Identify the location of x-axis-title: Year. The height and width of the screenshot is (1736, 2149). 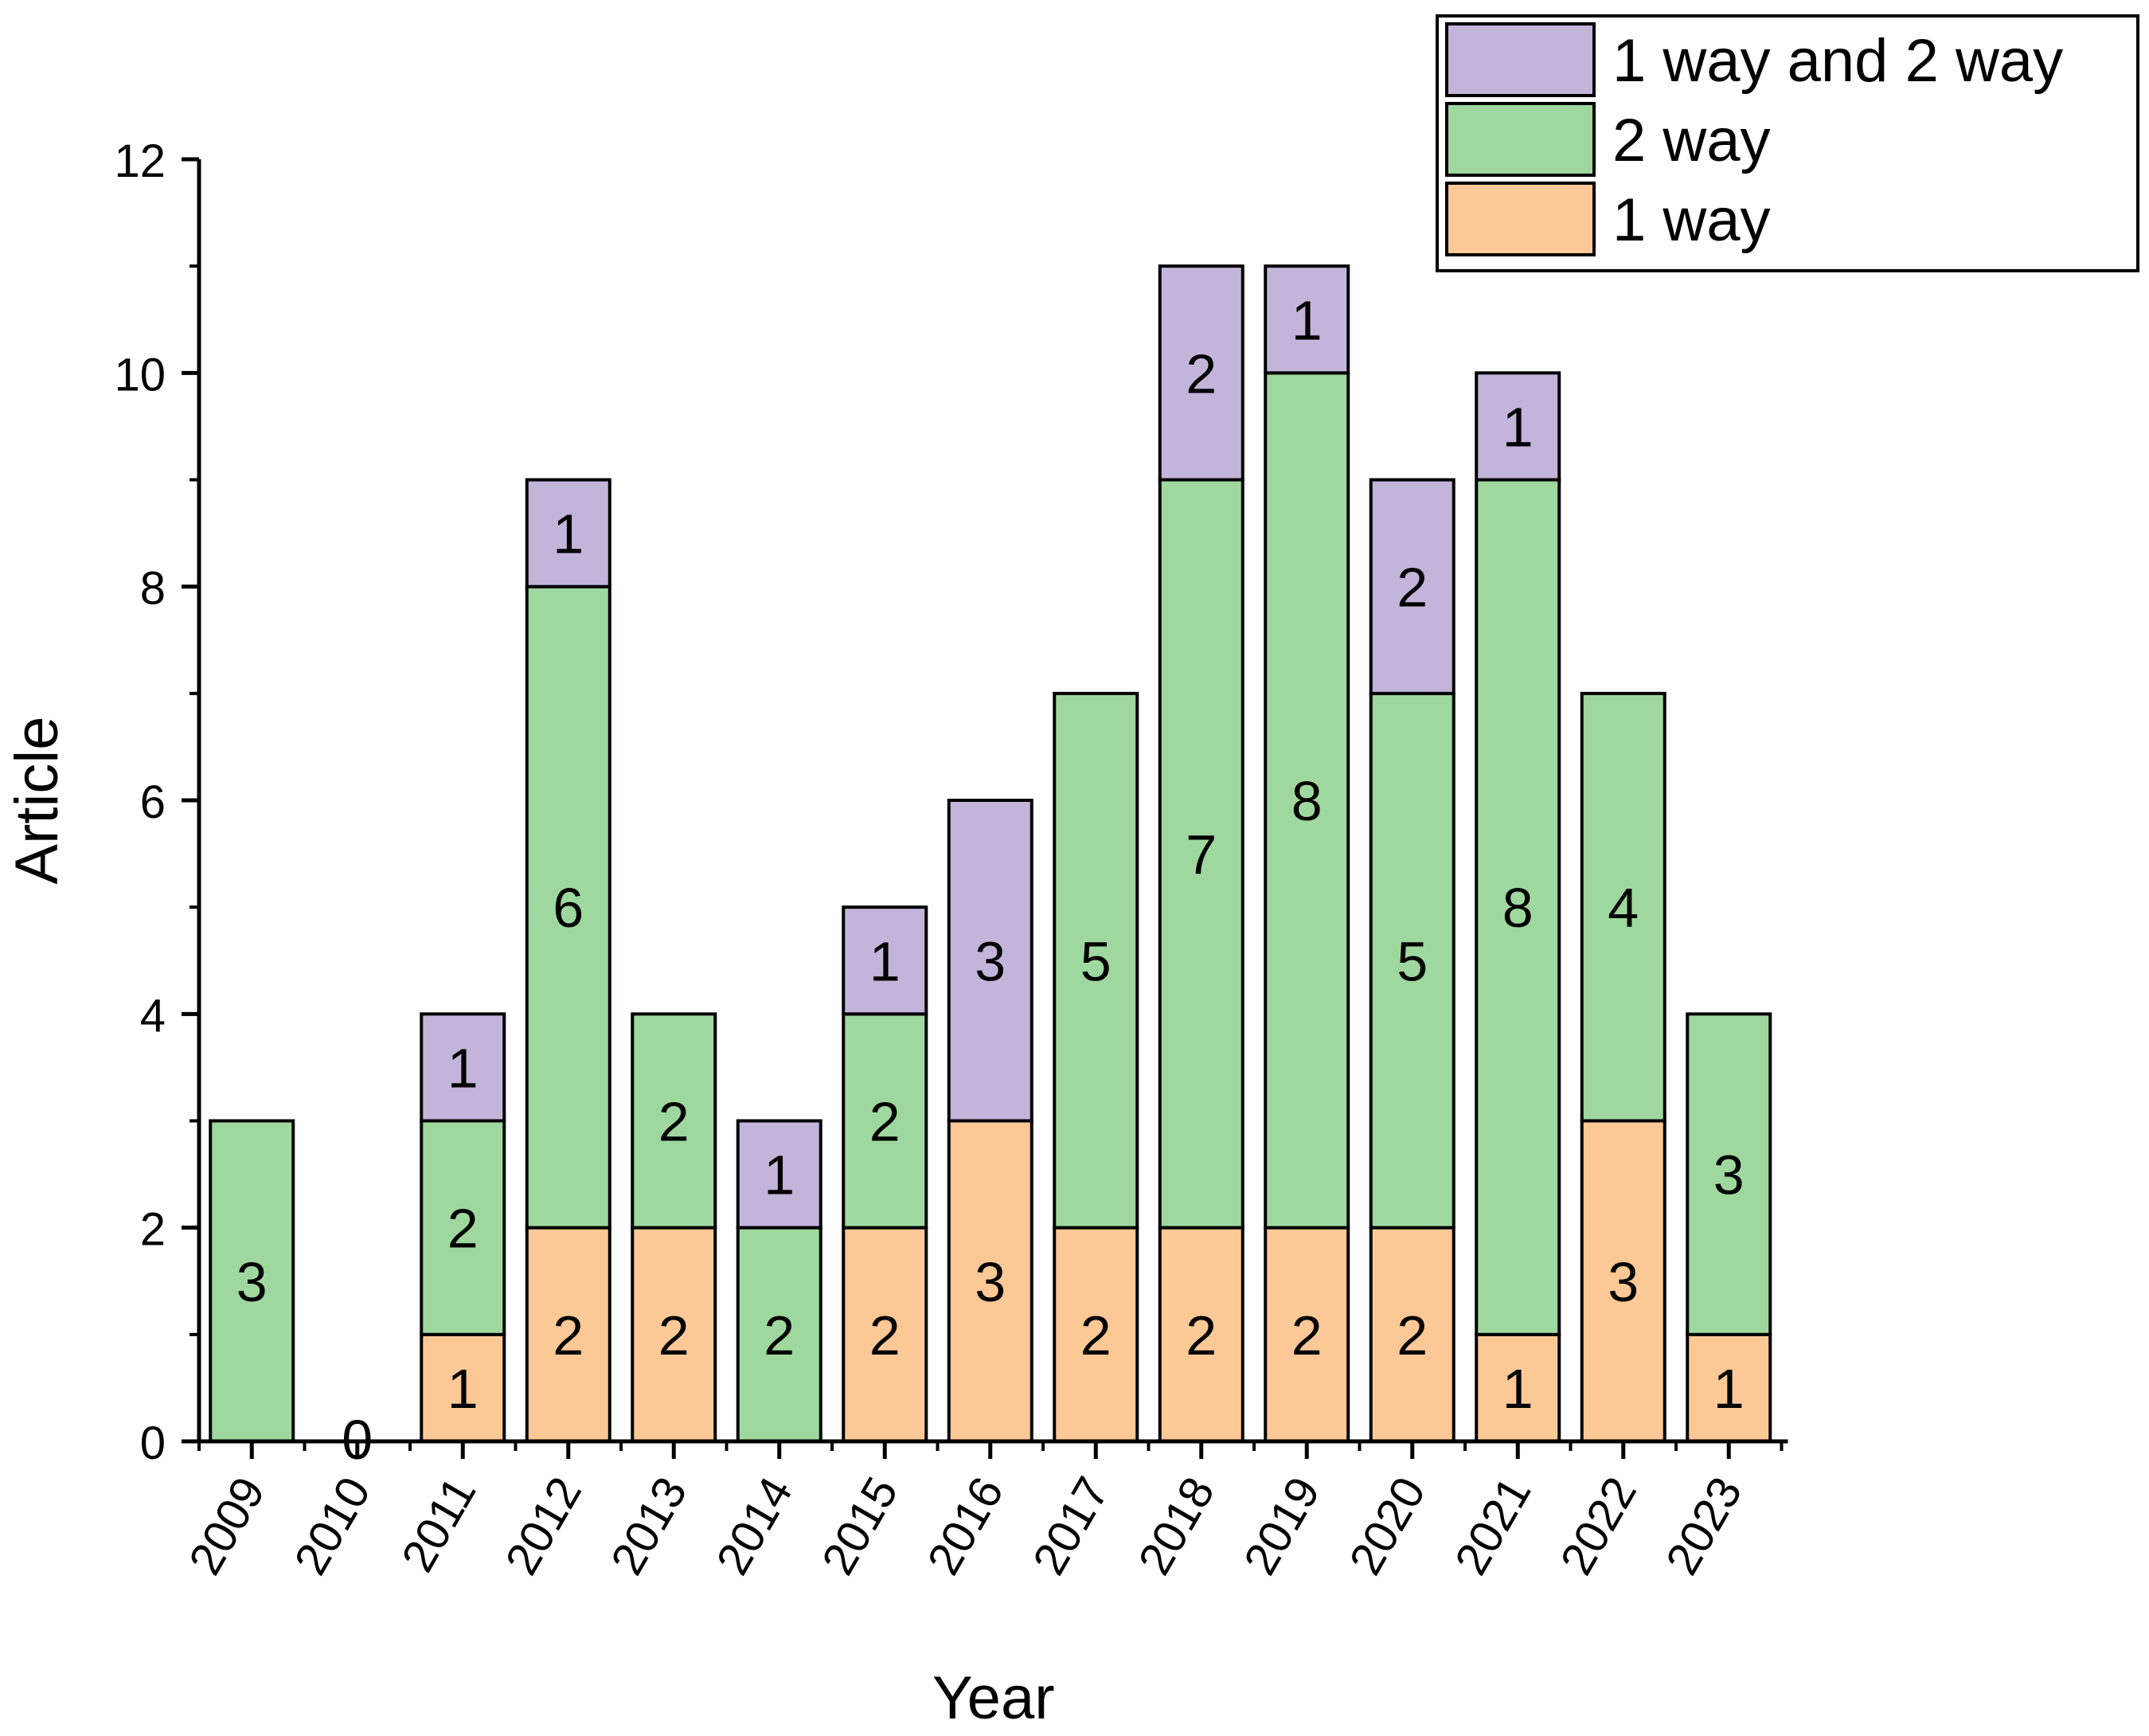
(993, 1698).